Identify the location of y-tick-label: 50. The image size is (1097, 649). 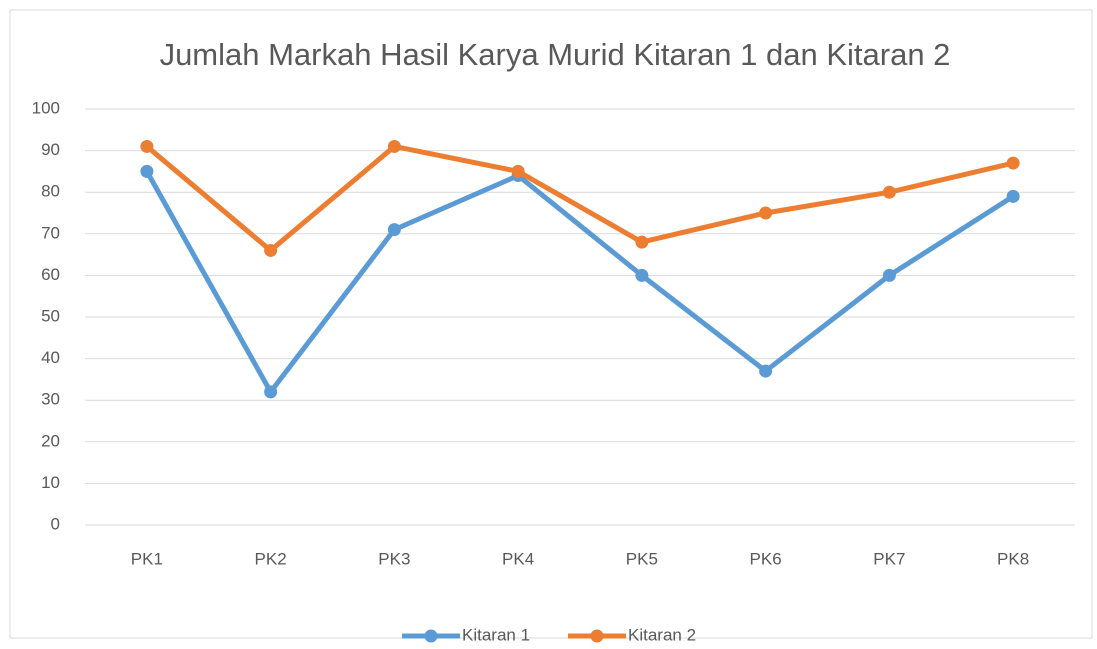
(50, 315).